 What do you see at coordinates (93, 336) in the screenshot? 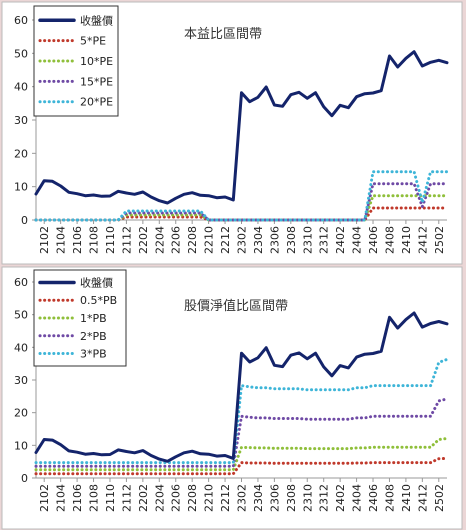
I see `legend-label: 2*PB` at bounding box center [93, 336].